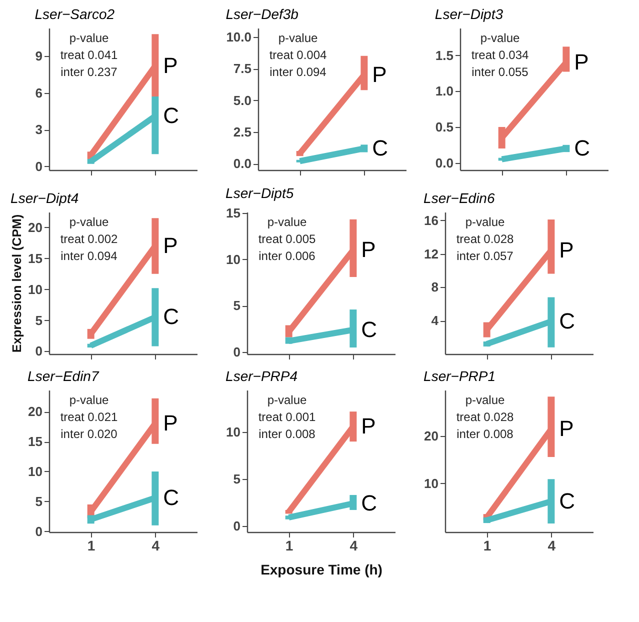 The image size is (639, 622). What do you see at coordinates (239, 36) in the screenshot?
I see `y-tick-label: 10.0` at bounding box center [239, 36].